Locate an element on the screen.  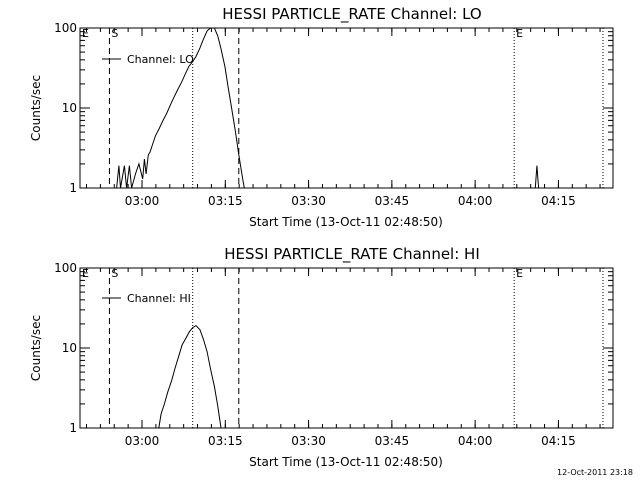
data-series is located at coordinates (190, 377).